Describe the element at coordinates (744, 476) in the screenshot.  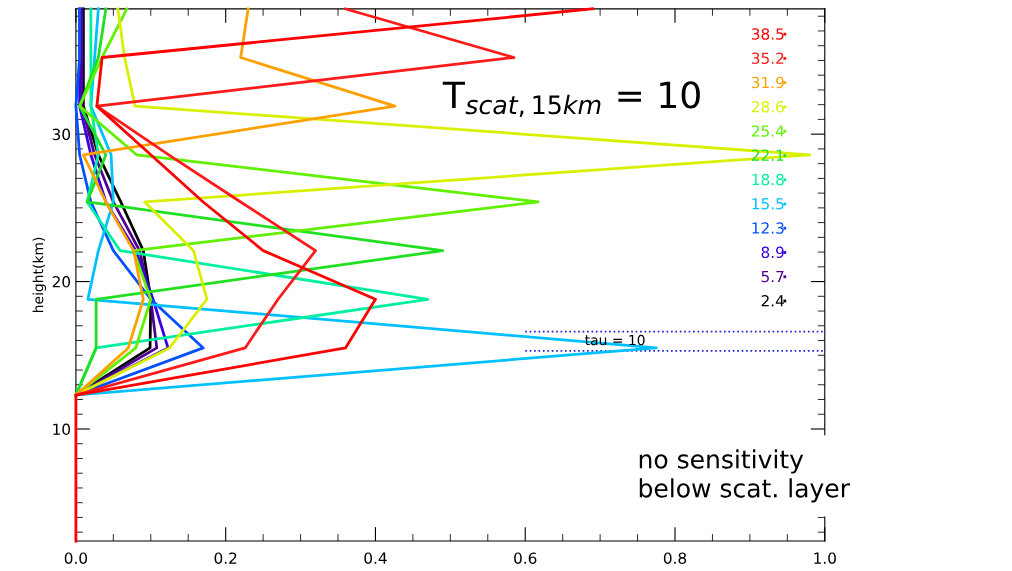
I see `annotation: no sensitivity below scat. layer` at that location.